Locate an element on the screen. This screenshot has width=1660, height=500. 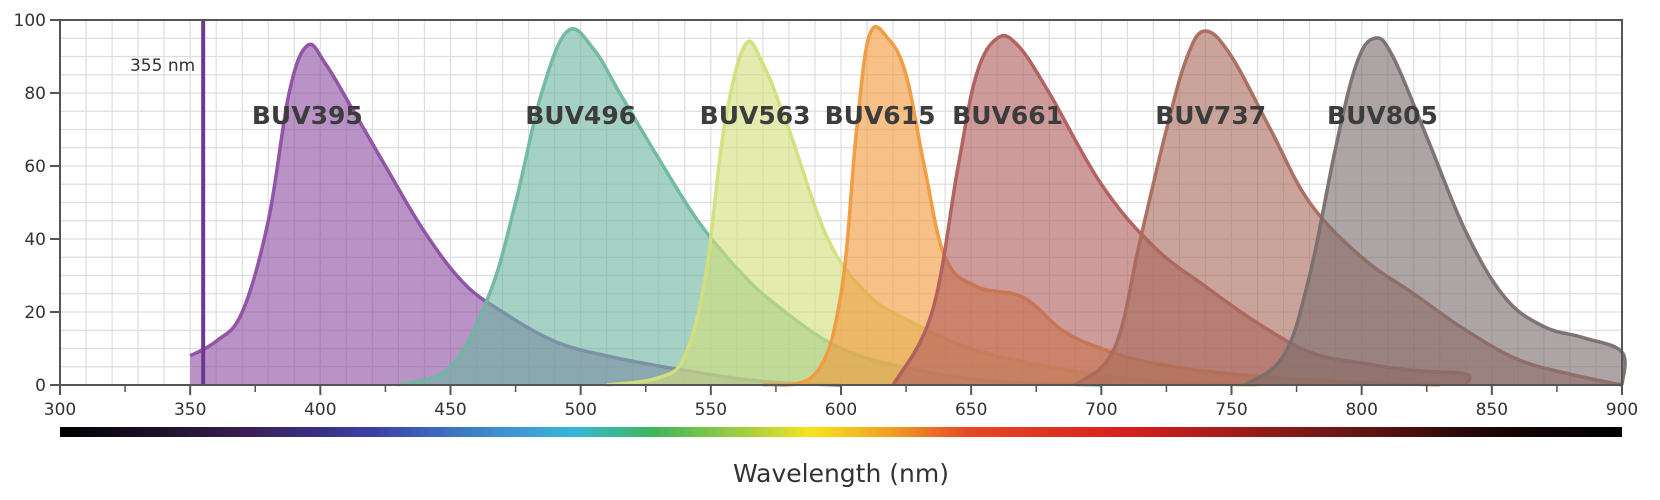
series-label-buv737: BUV737 is located at coordinates (1210, 115).